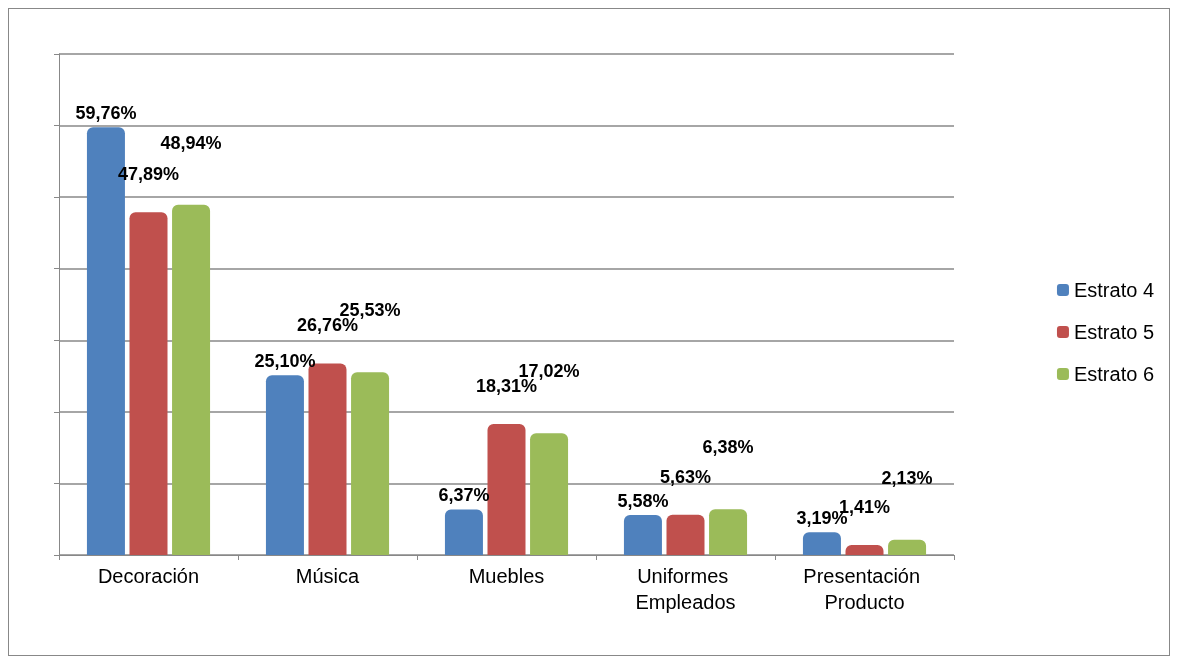  I want to click on legend-label: Estrato 4, so click(1114, 290).